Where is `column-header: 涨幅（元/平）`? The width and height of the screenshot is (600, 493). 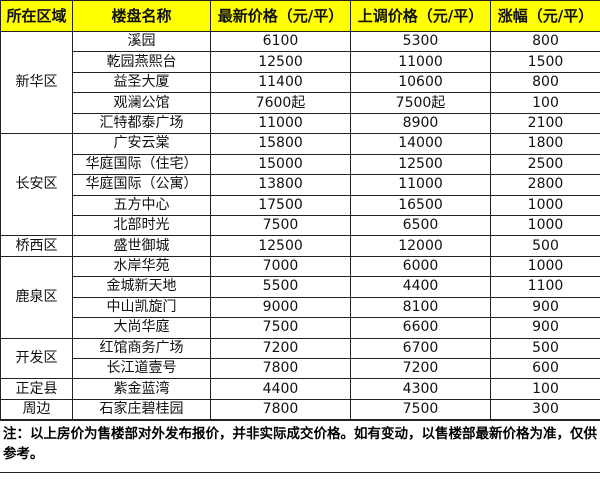 column-header: 涨幅（元/平） is located at coordinates (545, 16).